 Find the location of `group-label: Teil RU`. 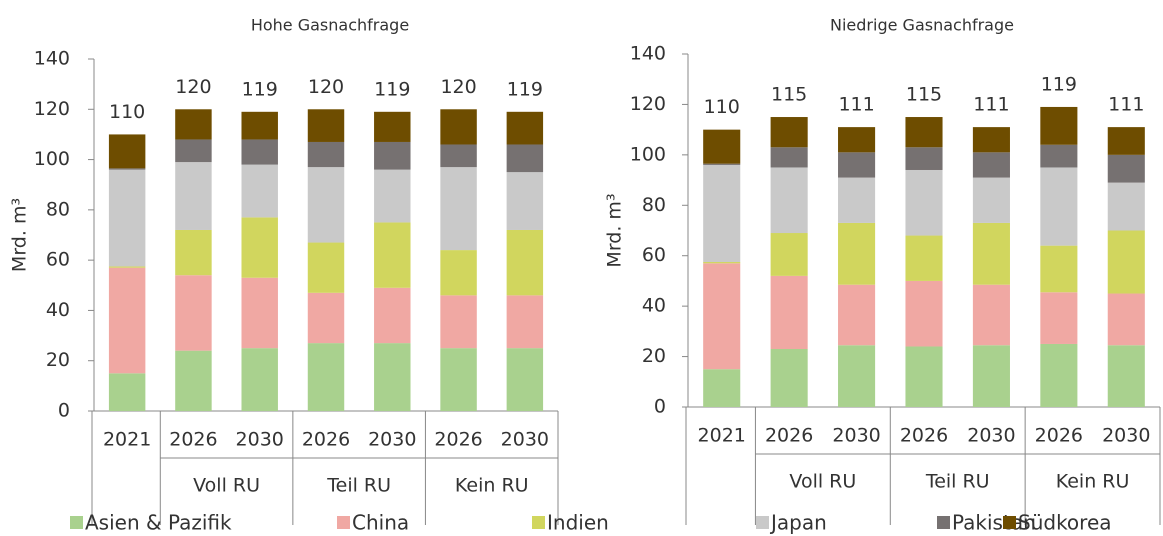

group-label: Teil RU is located at coordinates (358, 486).